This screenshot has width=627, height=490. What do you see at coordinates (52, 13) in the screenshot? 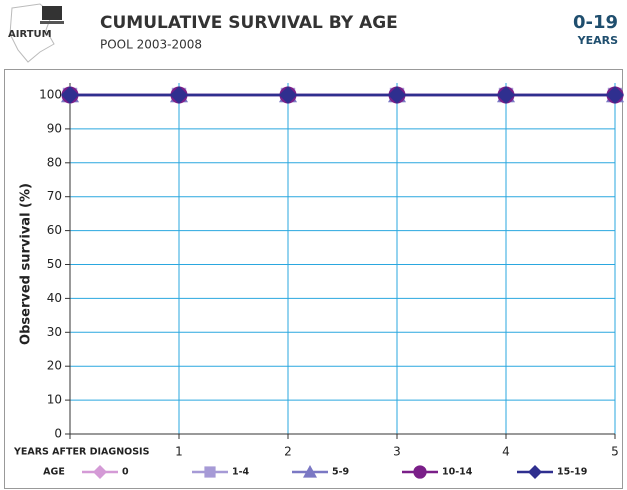
I see `logo-screen` at bounding box center [52, 13].